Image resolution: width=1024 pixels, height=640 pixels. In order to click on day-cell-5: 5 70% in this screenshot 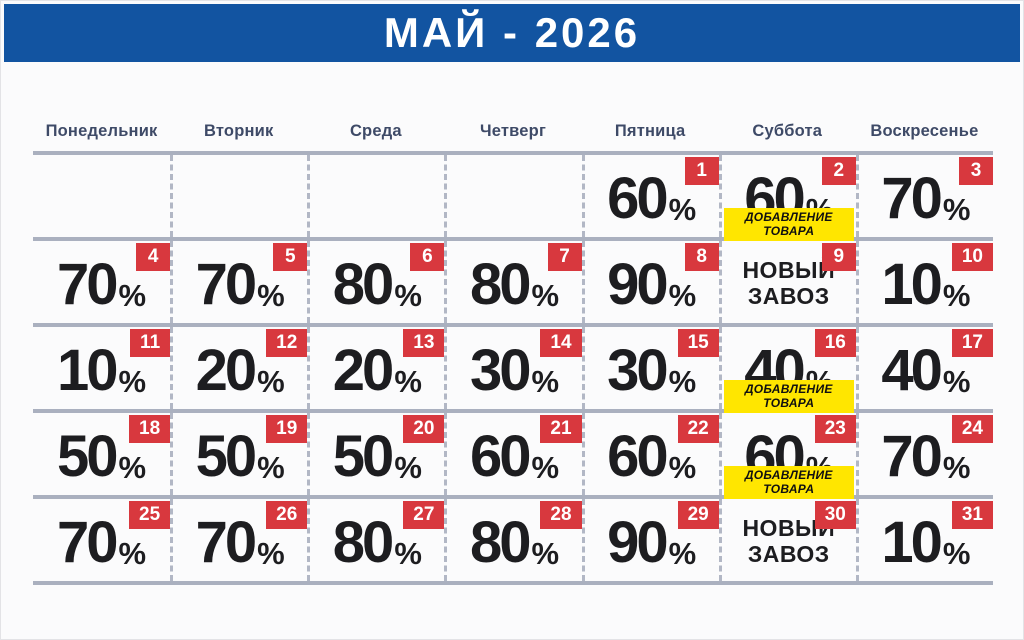, I will do `click(239, 282)`.